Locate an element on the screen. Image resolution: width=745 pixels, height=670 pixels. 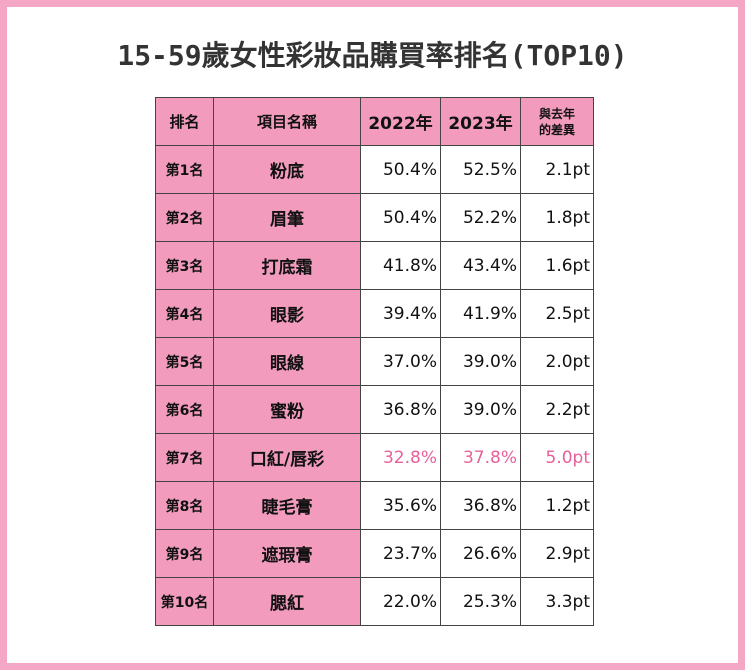
chart-title: 15-59歲女性彩妝品購買率排名(TOP10) is located at coordinates (372, 55).